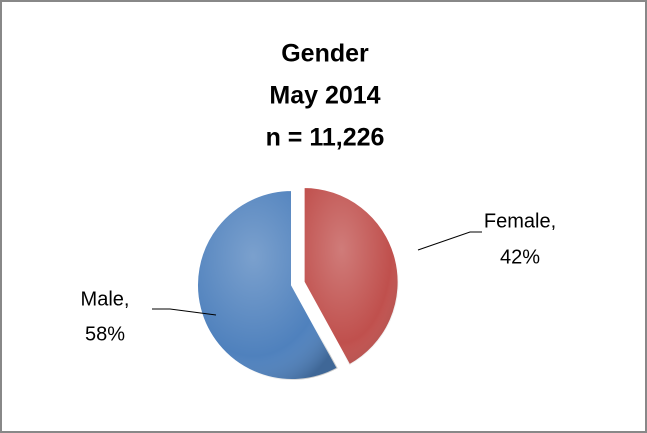  What do you see at coordinates (325, 54) in the screenshot?
I see `chart-title: Gender` at bounding box center [325, 54].